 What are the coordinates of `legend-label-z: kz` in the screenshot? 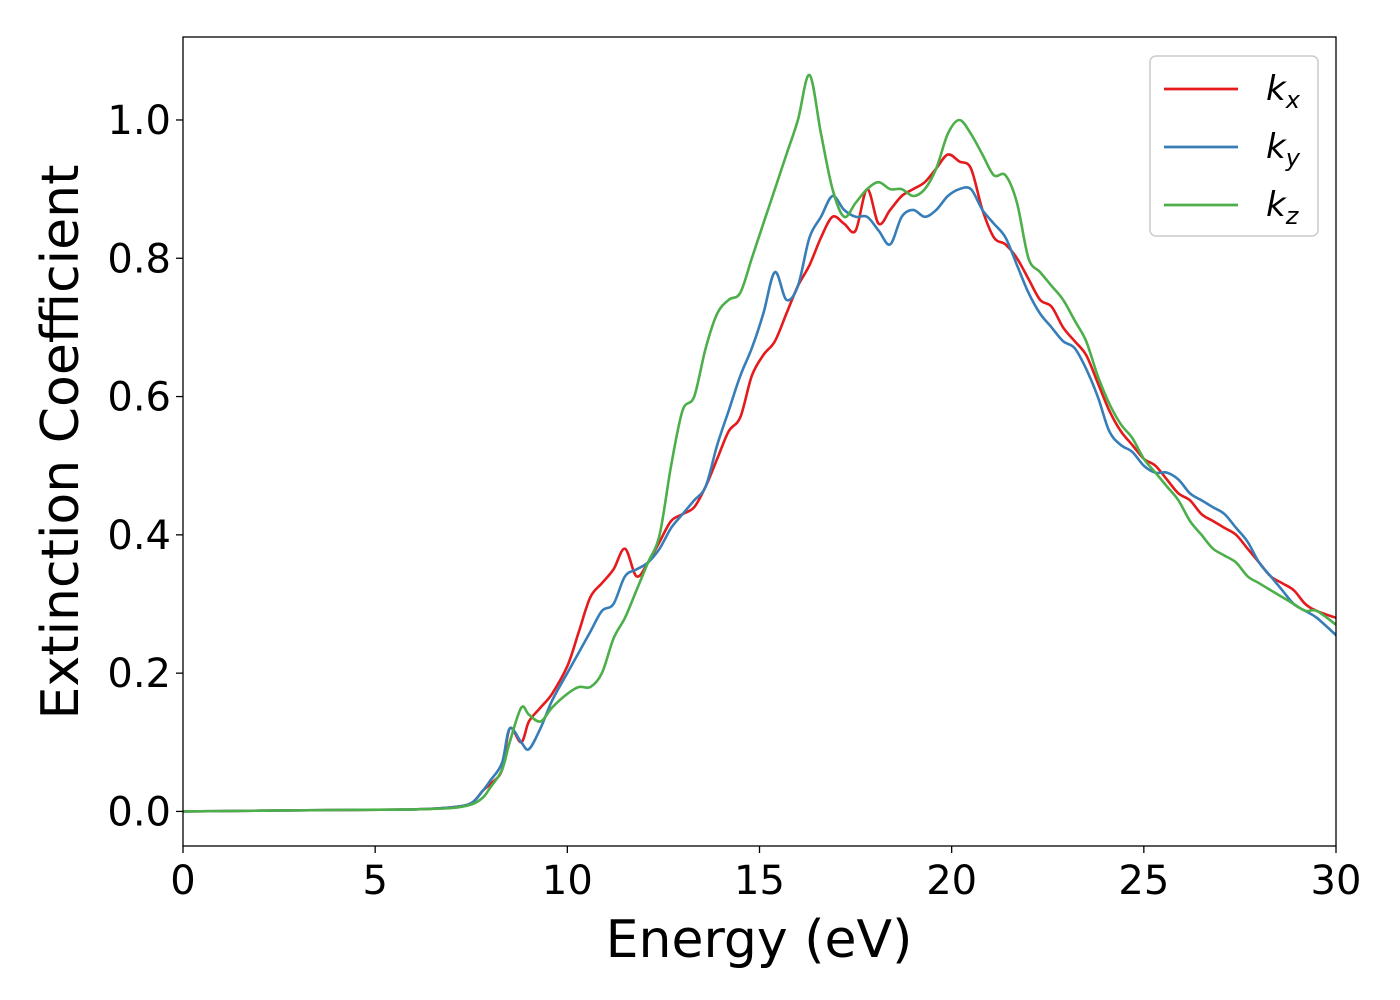 It's located at (1283, 207).